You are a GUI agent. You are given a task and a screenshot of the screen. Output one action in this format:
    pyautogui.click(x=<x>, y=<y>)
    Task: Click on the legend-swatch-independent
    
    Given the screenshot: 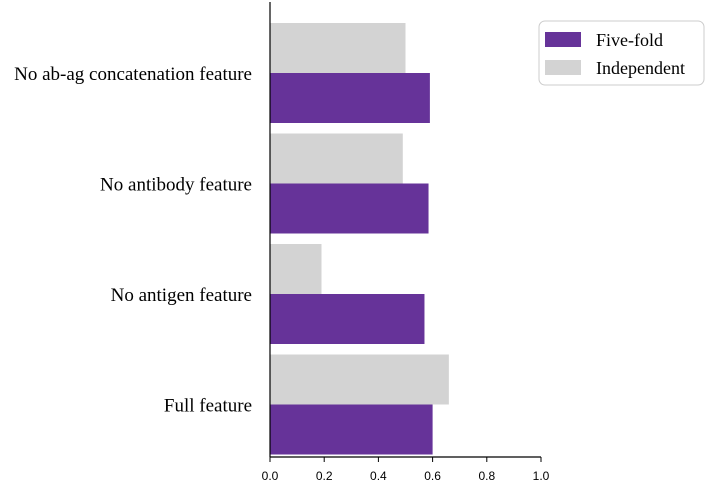 What is the action you would take?
    pyautogui.click(x=563, y=67)
    